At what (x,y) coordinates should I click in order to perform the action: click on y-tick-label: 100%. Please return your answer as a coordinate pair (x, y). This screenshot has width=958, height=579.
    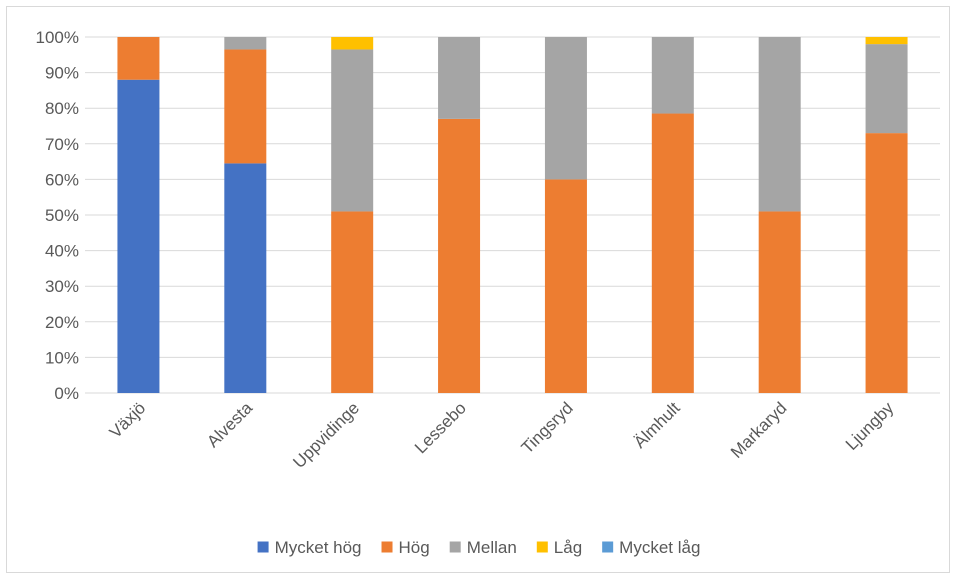
    Looking at the image, I should click on (57, 37).